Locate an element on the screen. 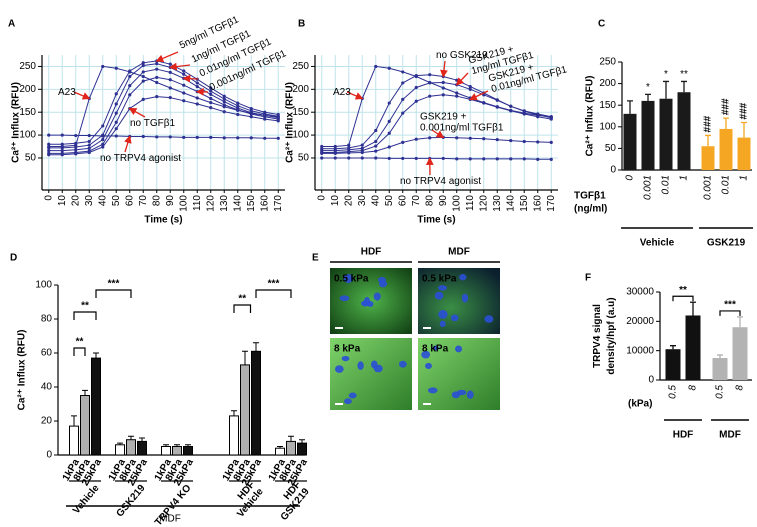 The height and width of the screenshot is (527, 757). x-tick-label: 10 is located at coordinates (62, 201).